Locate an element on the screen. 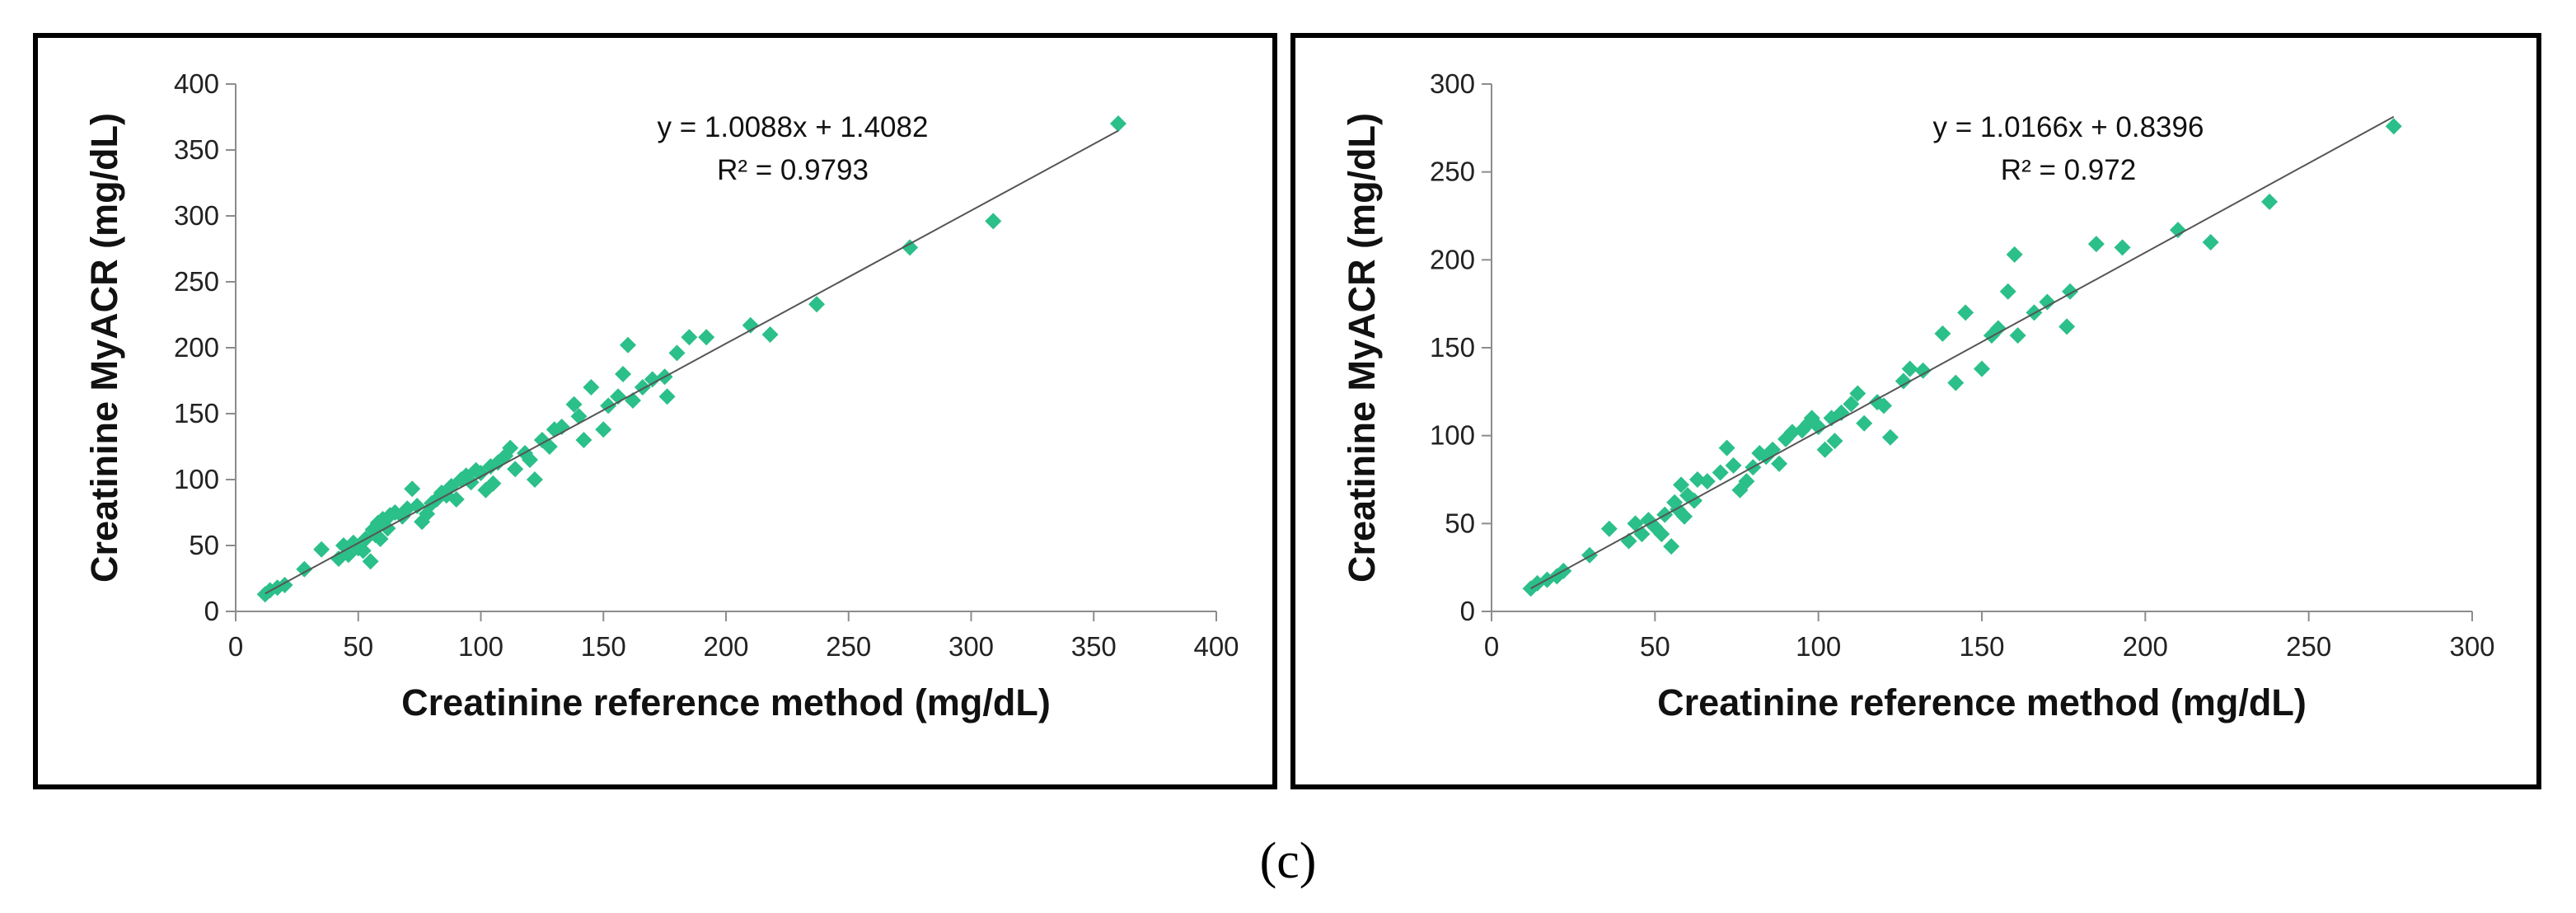 The image size is (2576, 913). r-squared-label: R² = 0.9793 is located at coordinates (793, 170).